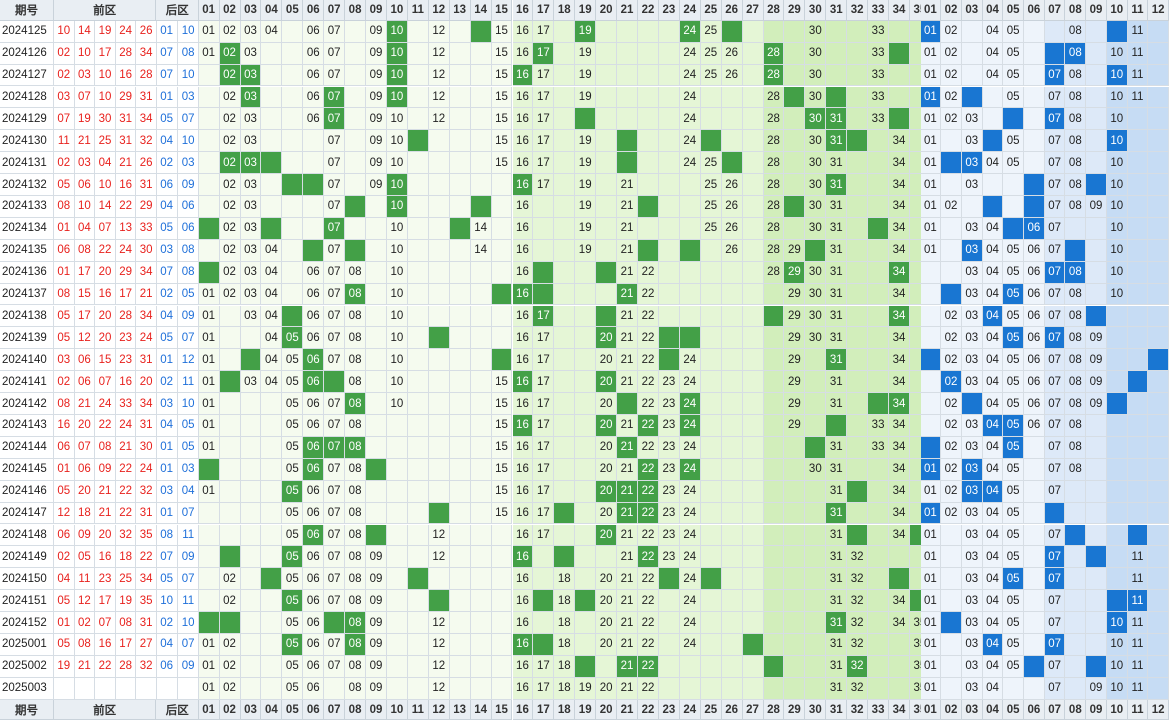  Describe the element at coordinates (293, 447) in the screenshot. I see `front-trend-cell: 05` at that location.